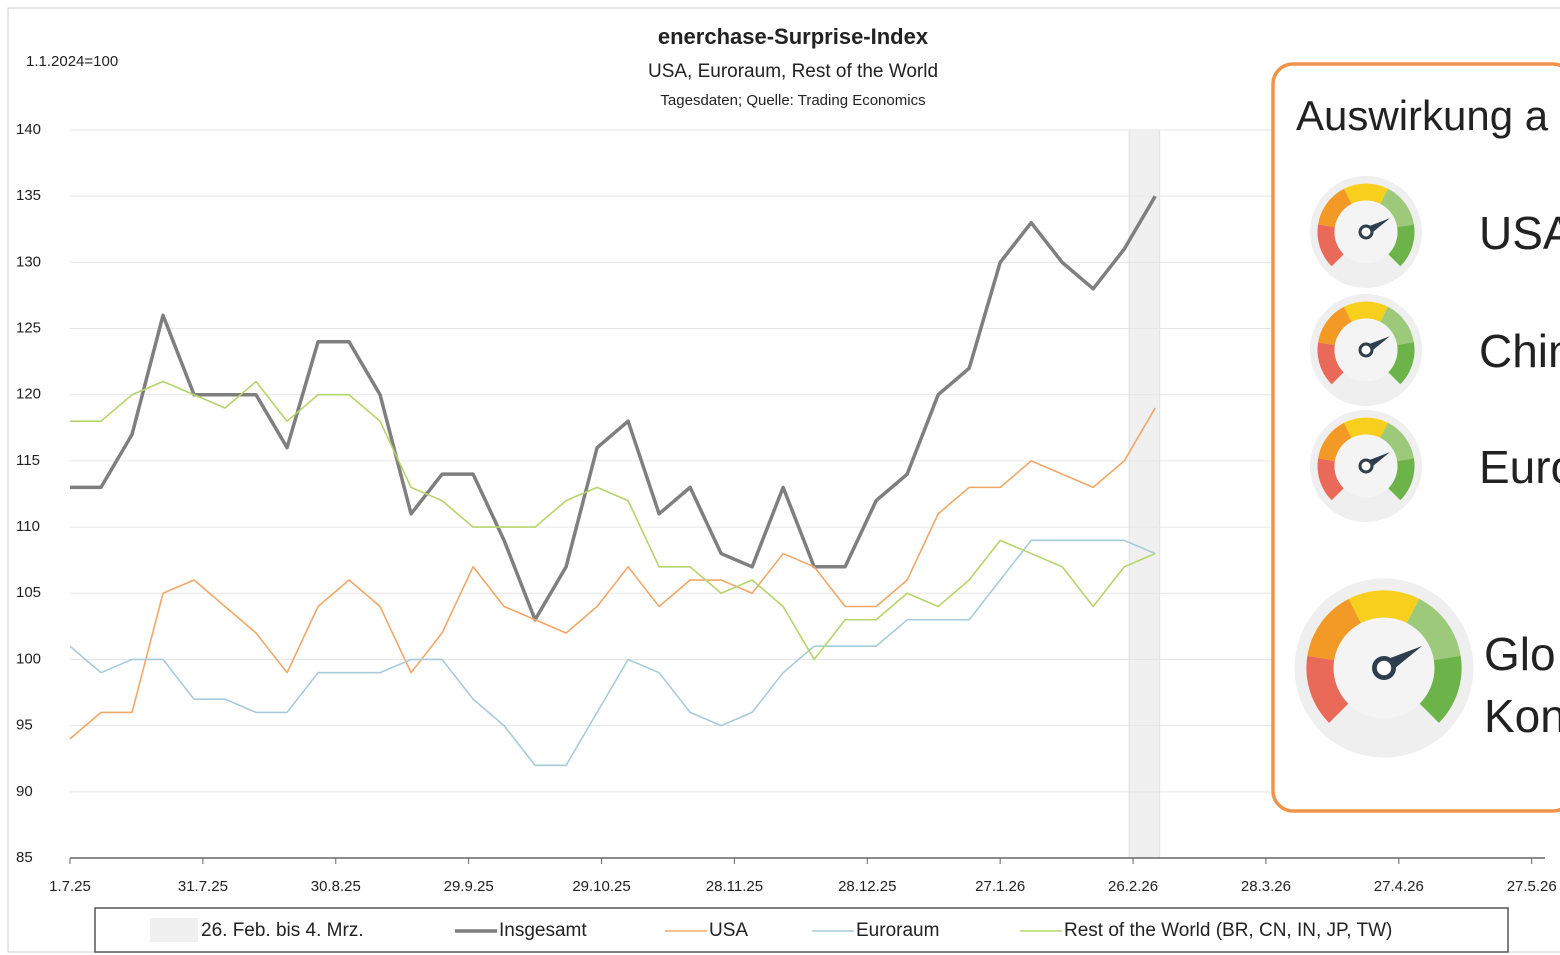 The height and width of the screenshot is (955, 1560). Describe the element at coordinates (897, 930) in the screenshot. I see `legend-label: Euroraum` at that location.